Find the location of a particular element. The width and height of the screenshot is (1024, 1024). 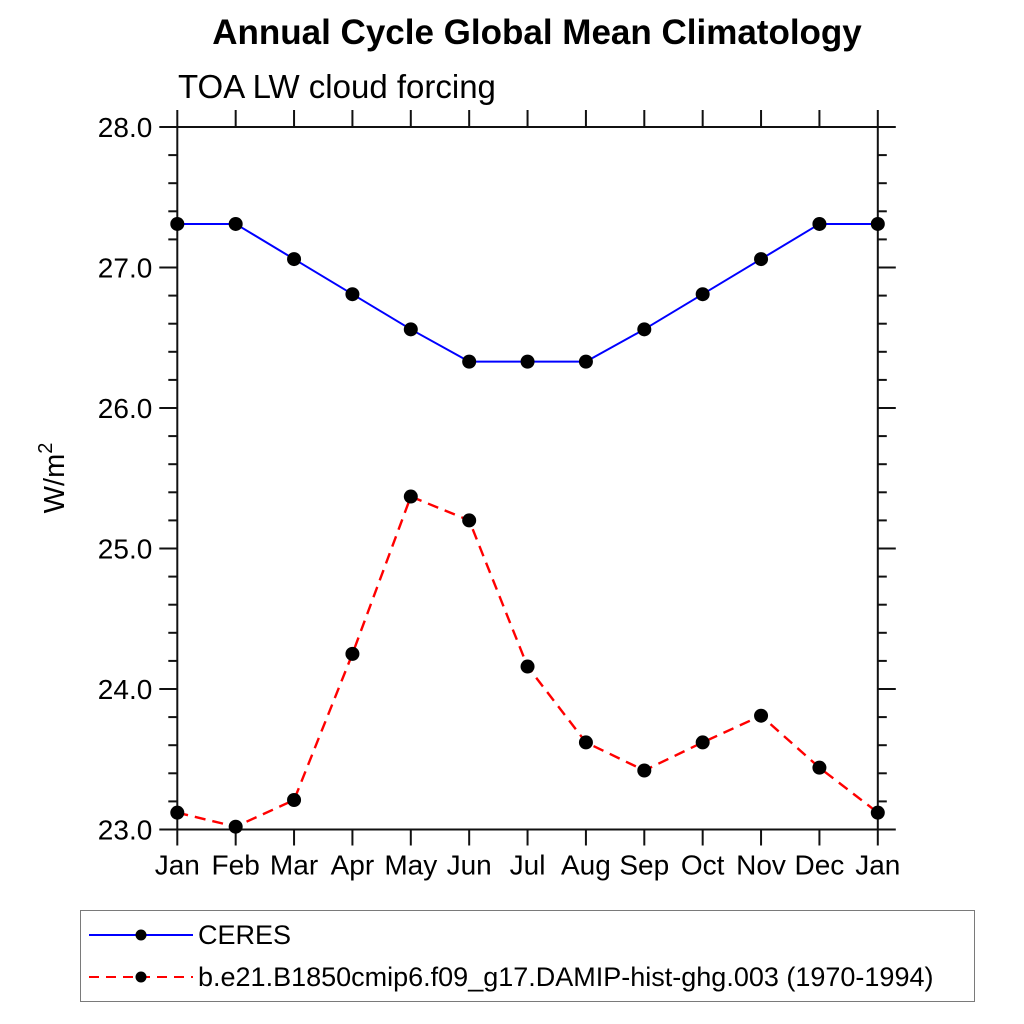

x-tick-label: May is located at coordinates (410, 865).